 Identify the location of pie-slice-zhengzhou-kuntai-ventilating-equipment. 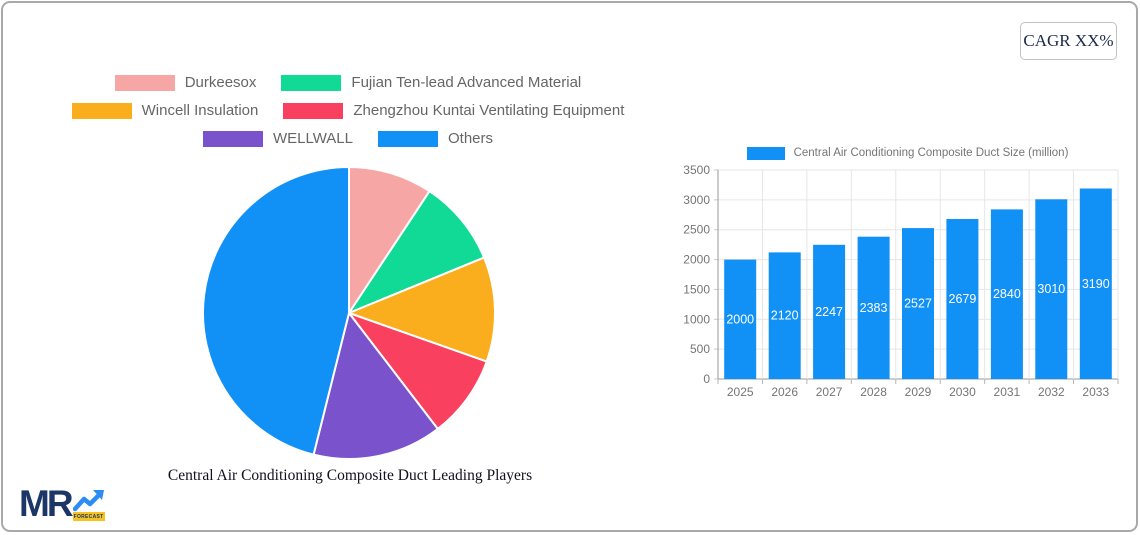
(418, 371).